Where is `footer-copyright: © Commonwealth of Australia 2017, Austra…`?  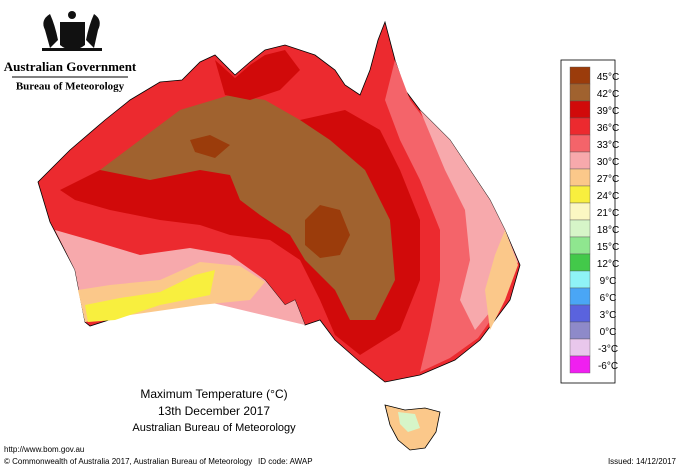
footer-copyright: © Commonwealth of Australia 2017, Austra… is located at coordinates (128, 461).